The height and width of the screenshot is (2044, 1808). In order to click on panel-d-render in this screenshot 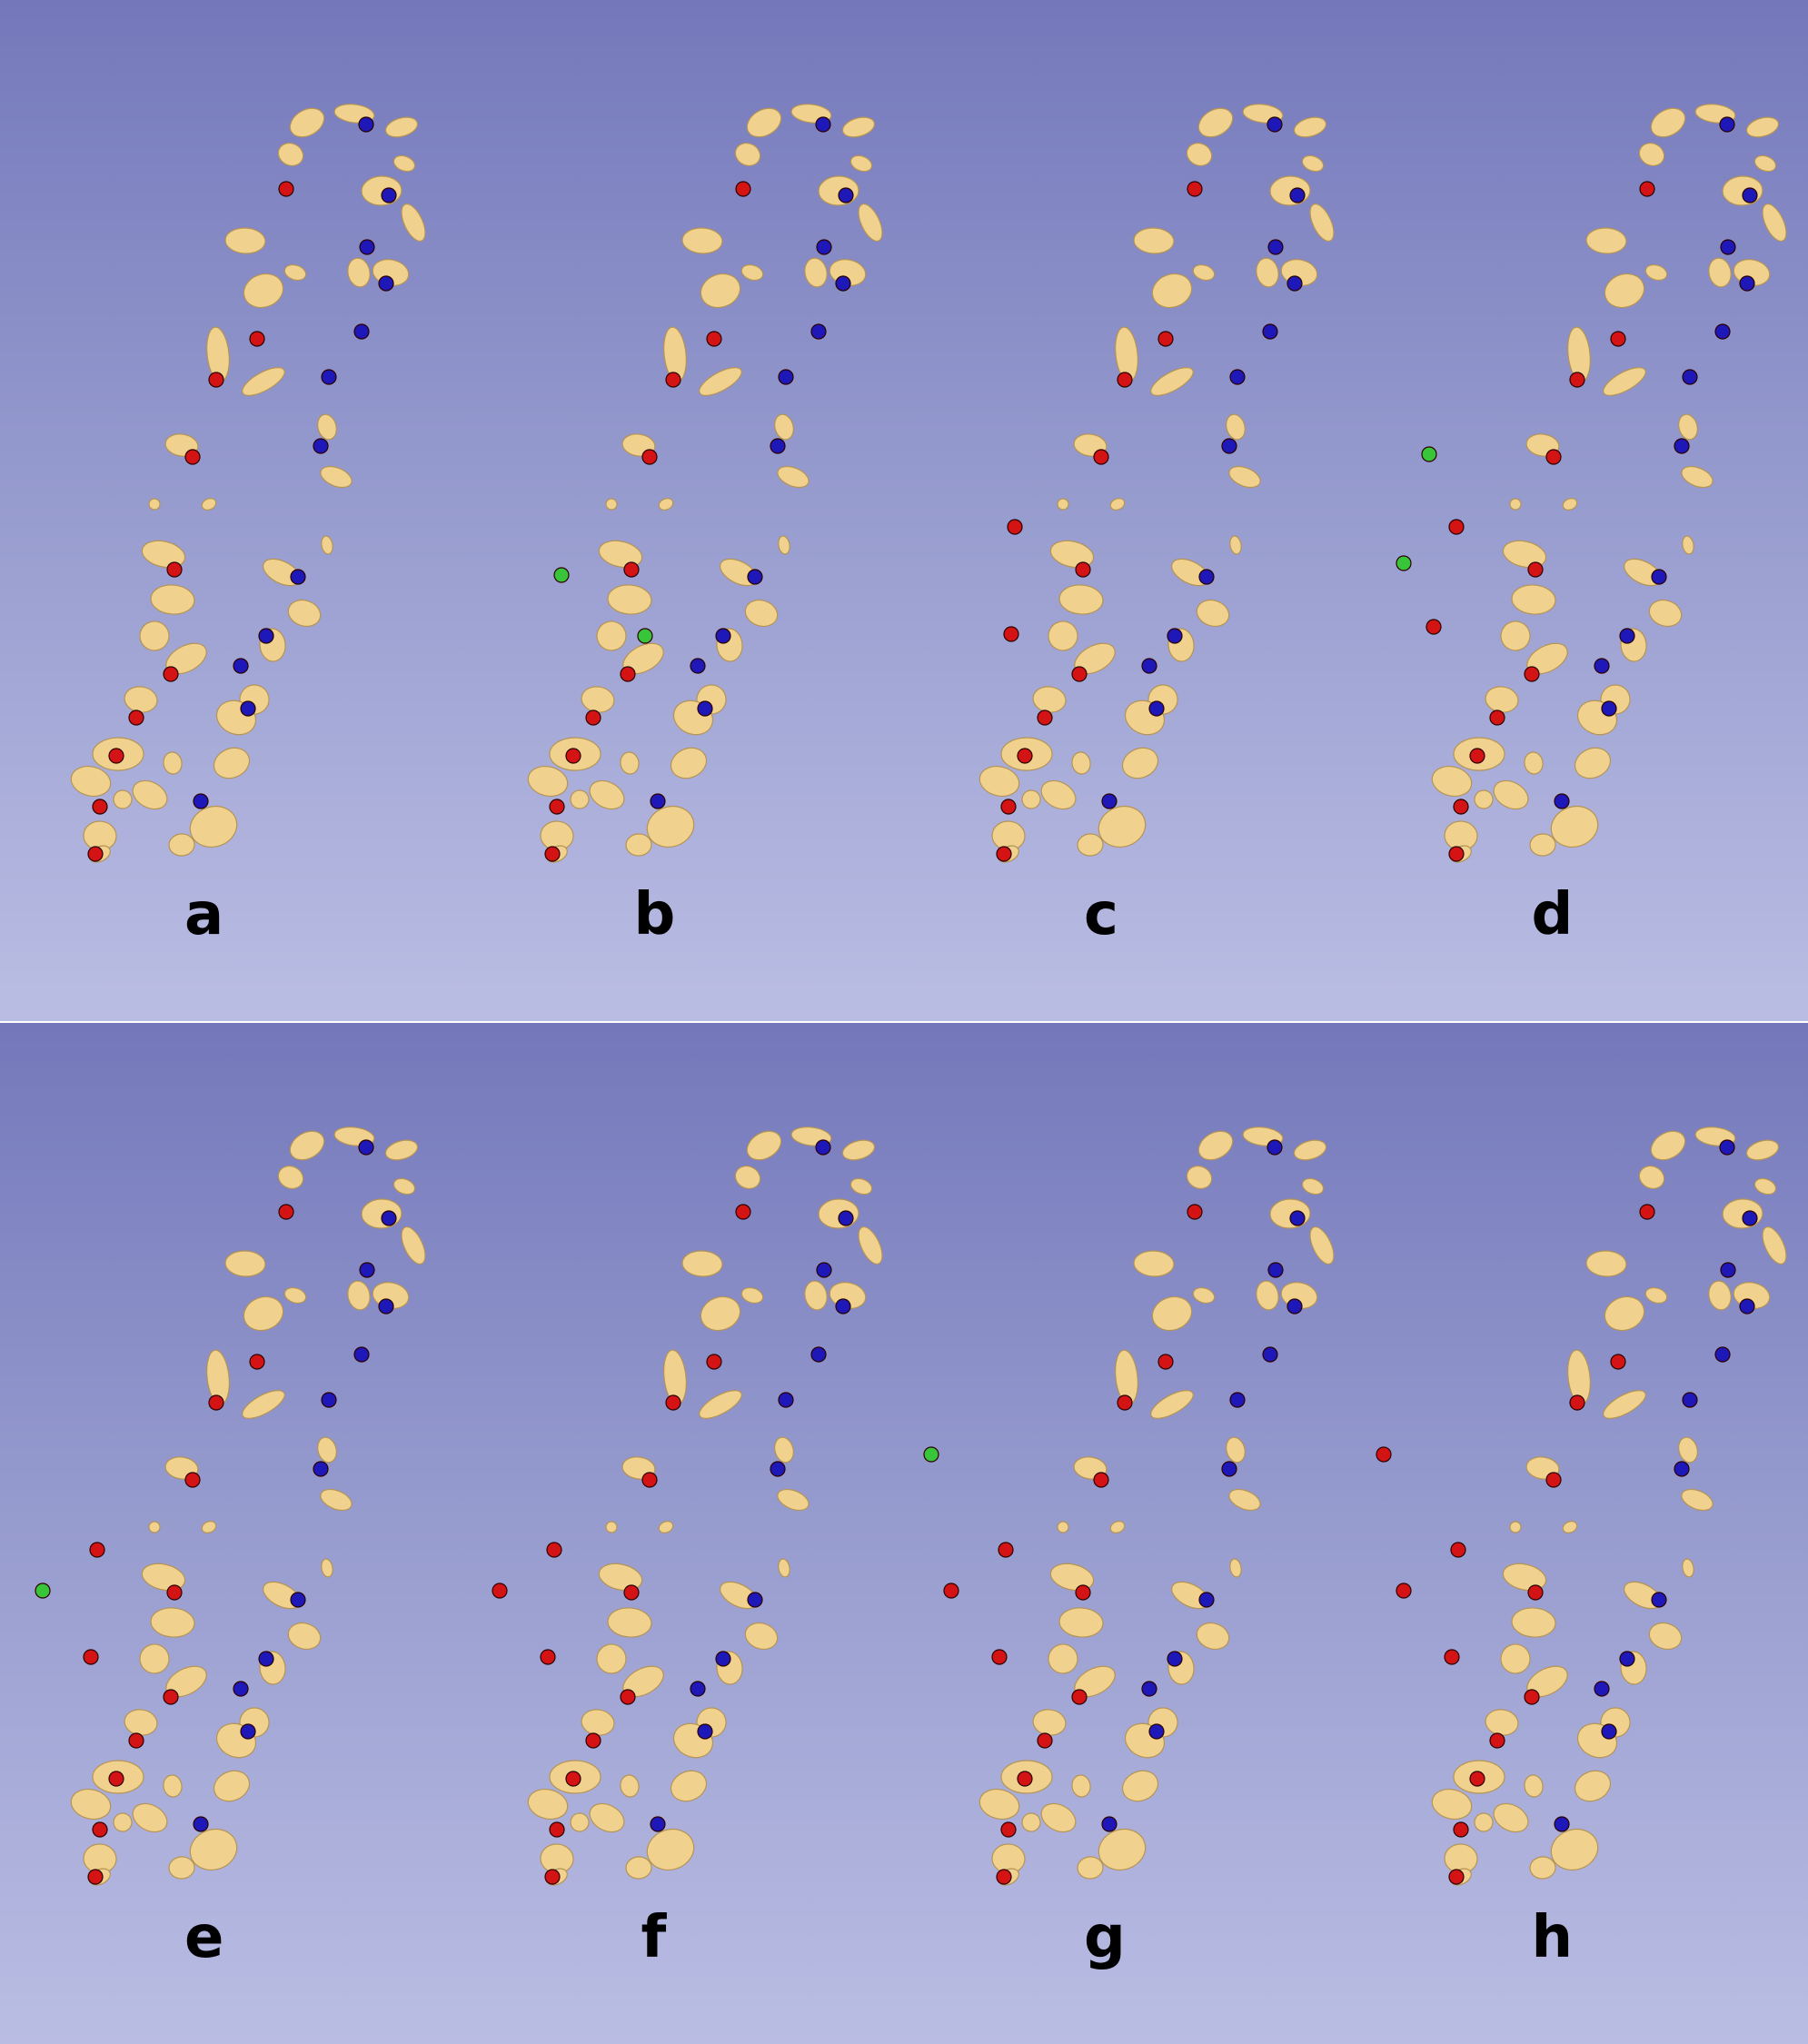, I will do `click(1591, 483)`.